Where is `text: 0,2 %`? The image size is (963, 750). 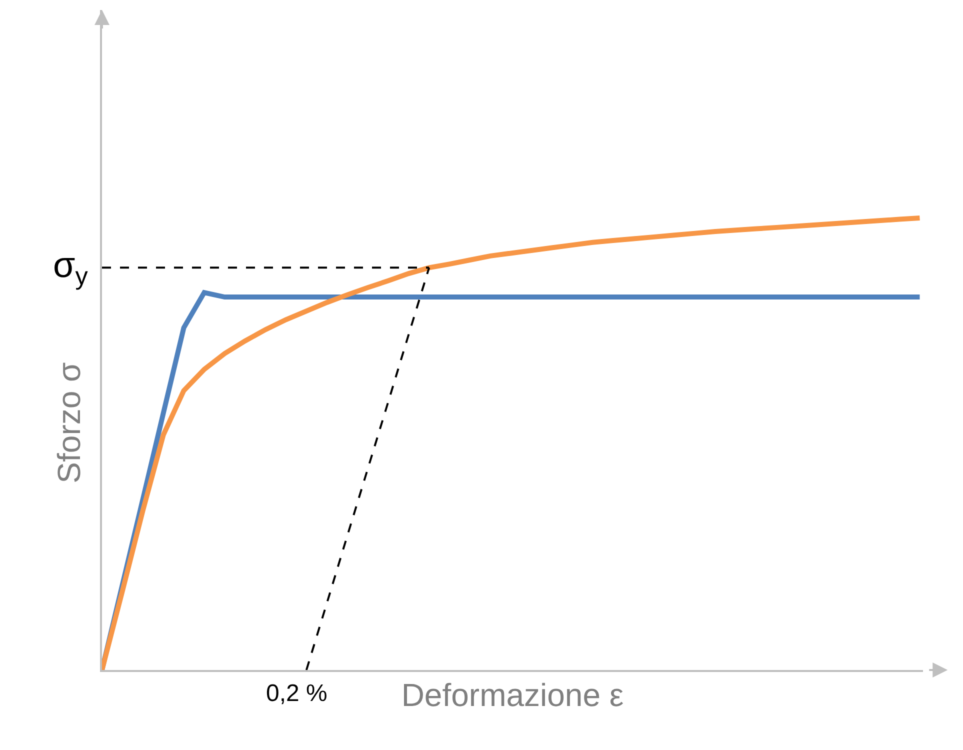 text: 0,2 % is located at coordinates (297, 693).